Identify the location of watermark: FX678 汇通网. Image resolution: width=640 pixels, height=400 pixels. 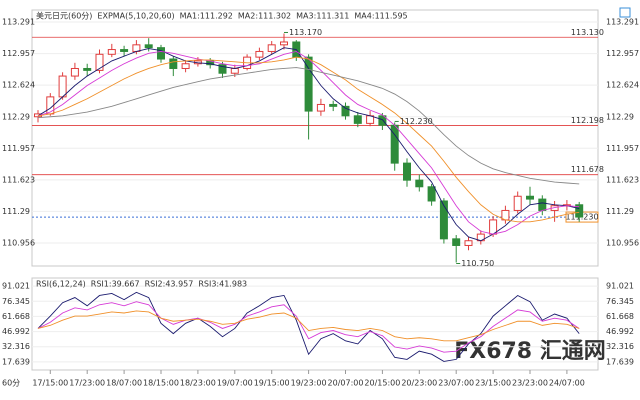
(530, 351).